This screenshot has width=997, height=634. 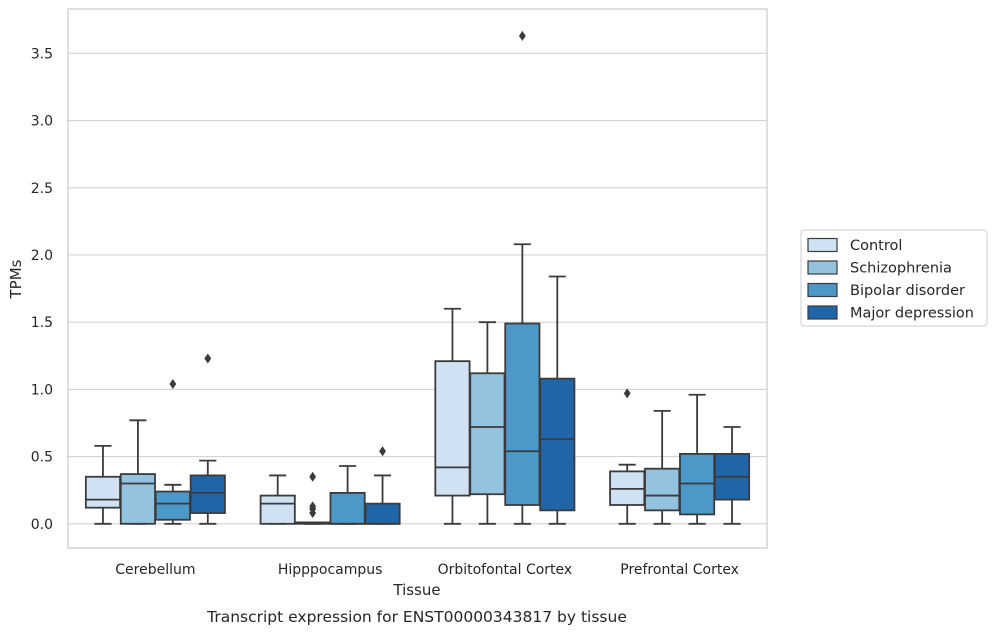 What do you see at coordinates (155, 570) in the screenshot?
I see `x-tick-label: Cerebellum` at bounding box center [155, 570].